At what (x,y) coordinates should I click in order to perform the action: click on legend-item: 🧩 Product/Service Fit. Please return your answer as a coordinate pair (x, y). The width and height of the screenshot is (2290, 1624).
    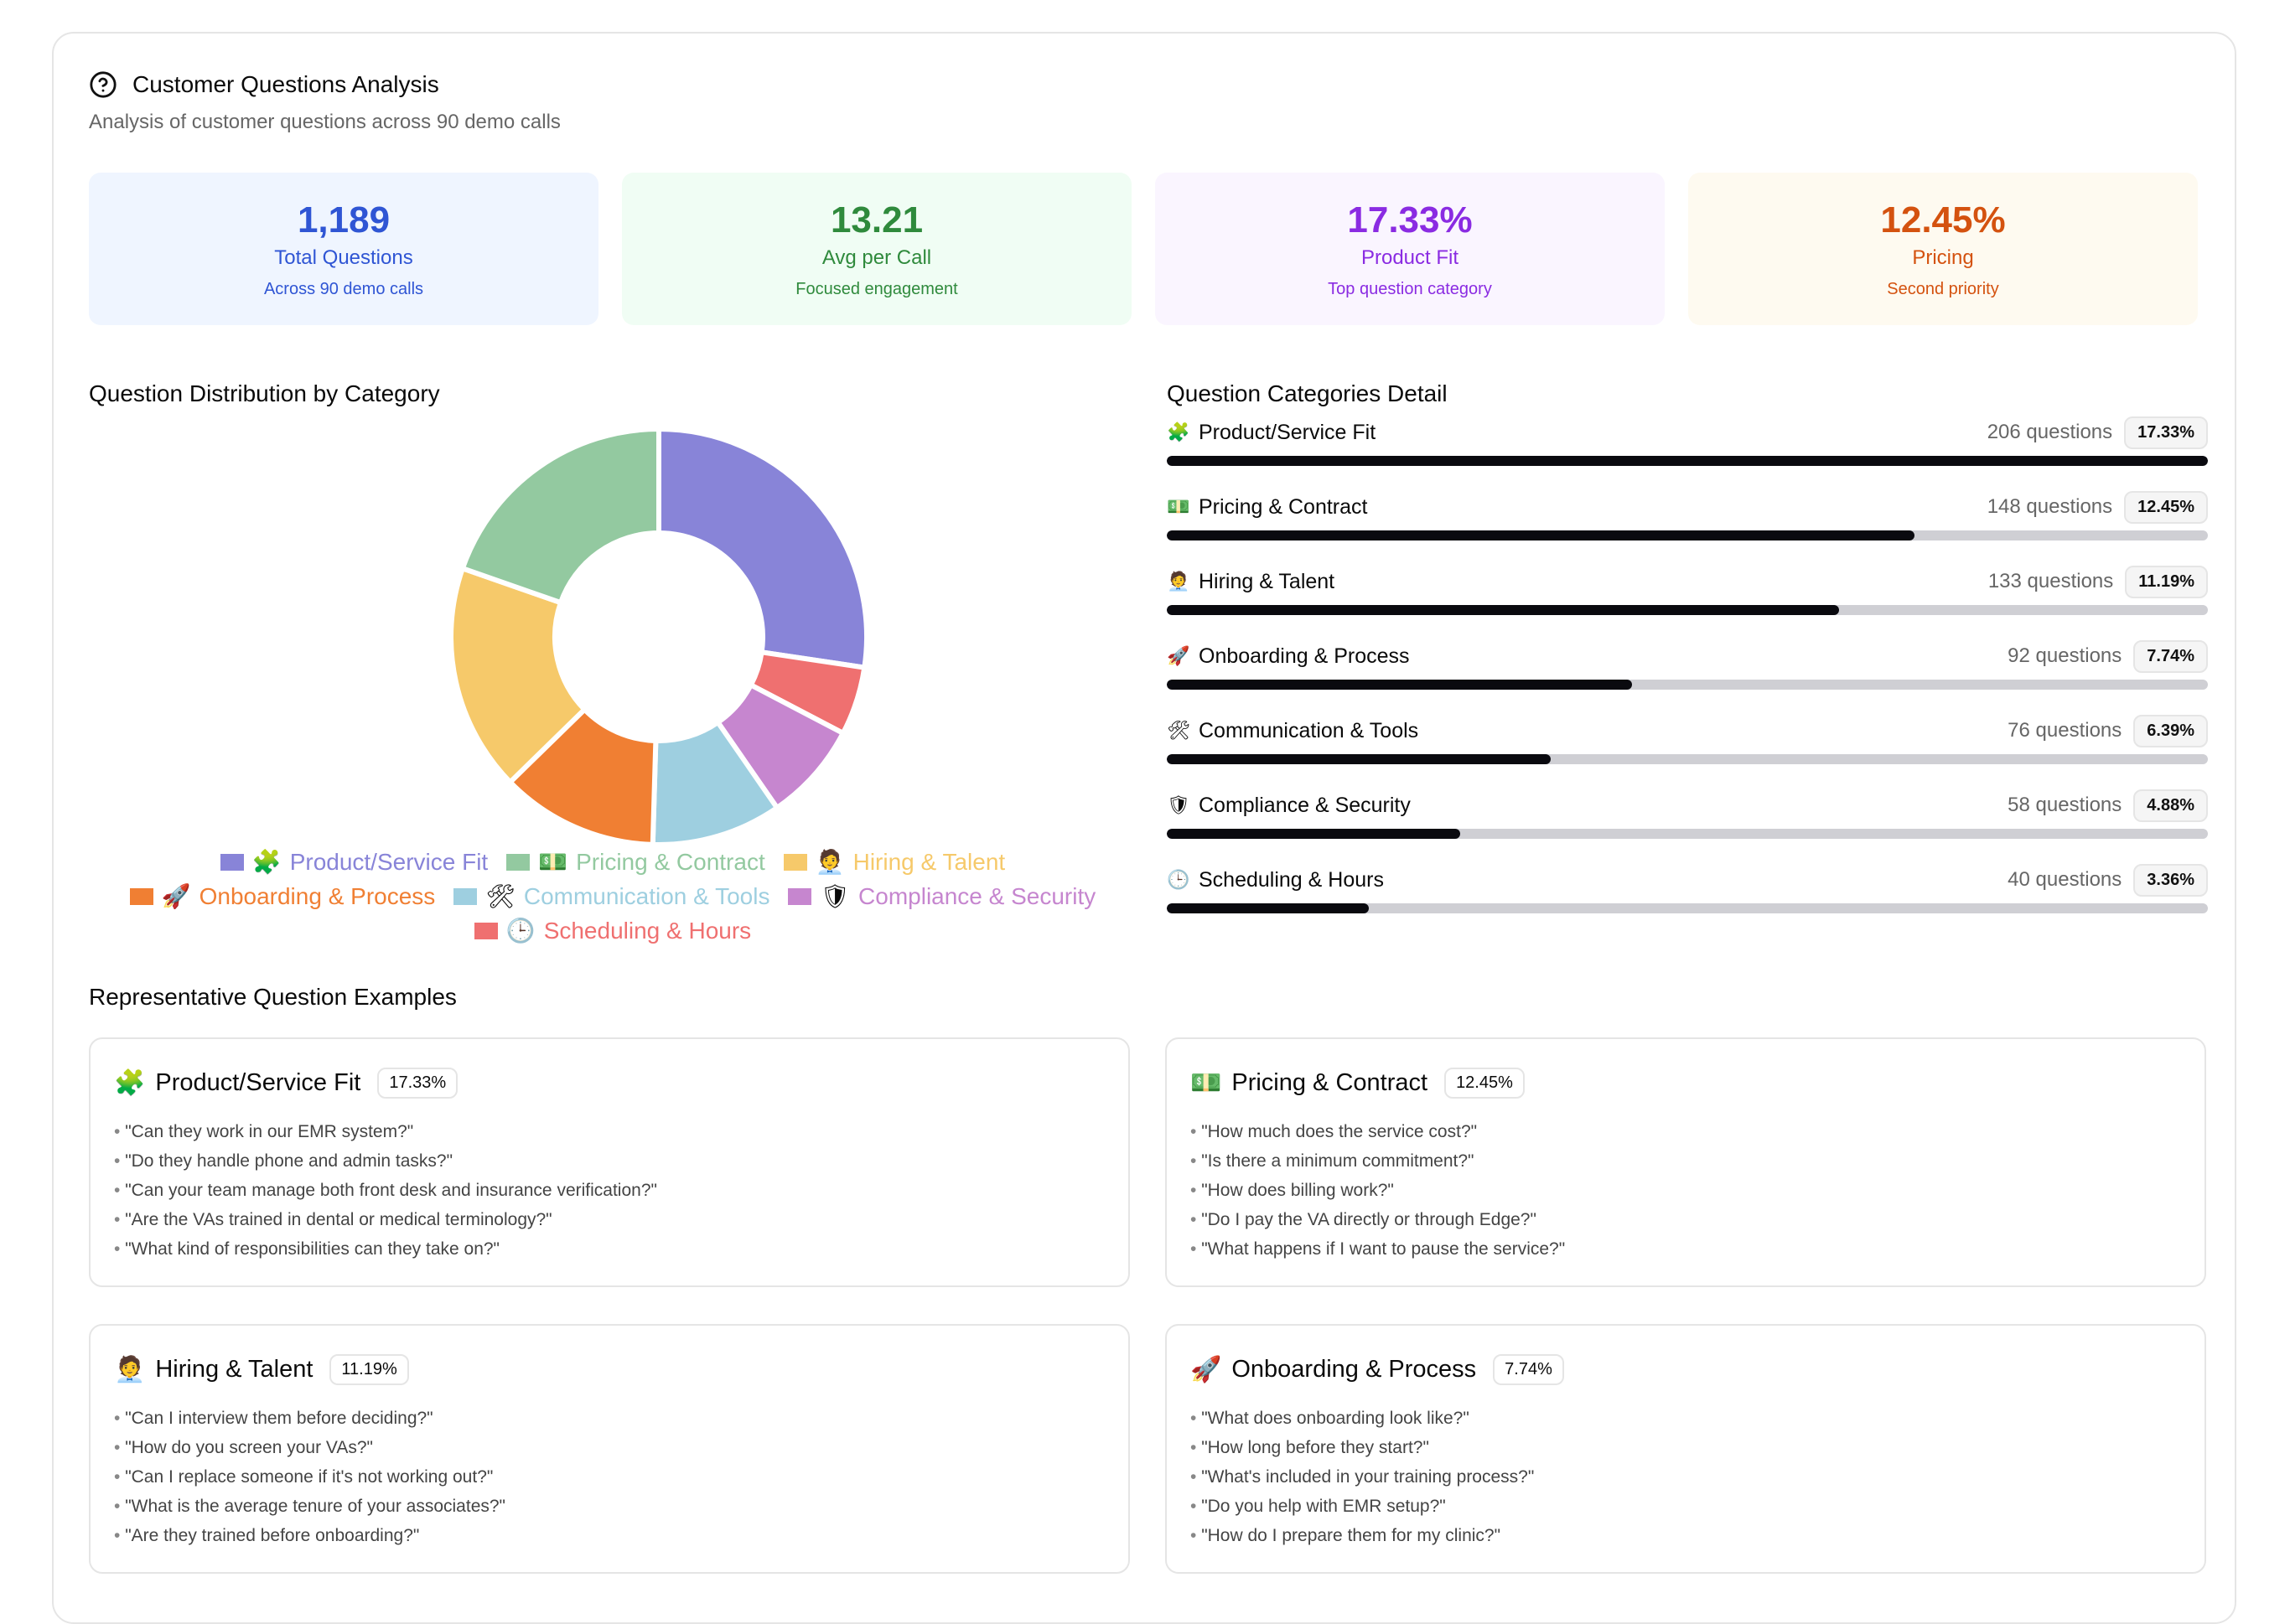
    Looking at the image, I should click on (354, 862).